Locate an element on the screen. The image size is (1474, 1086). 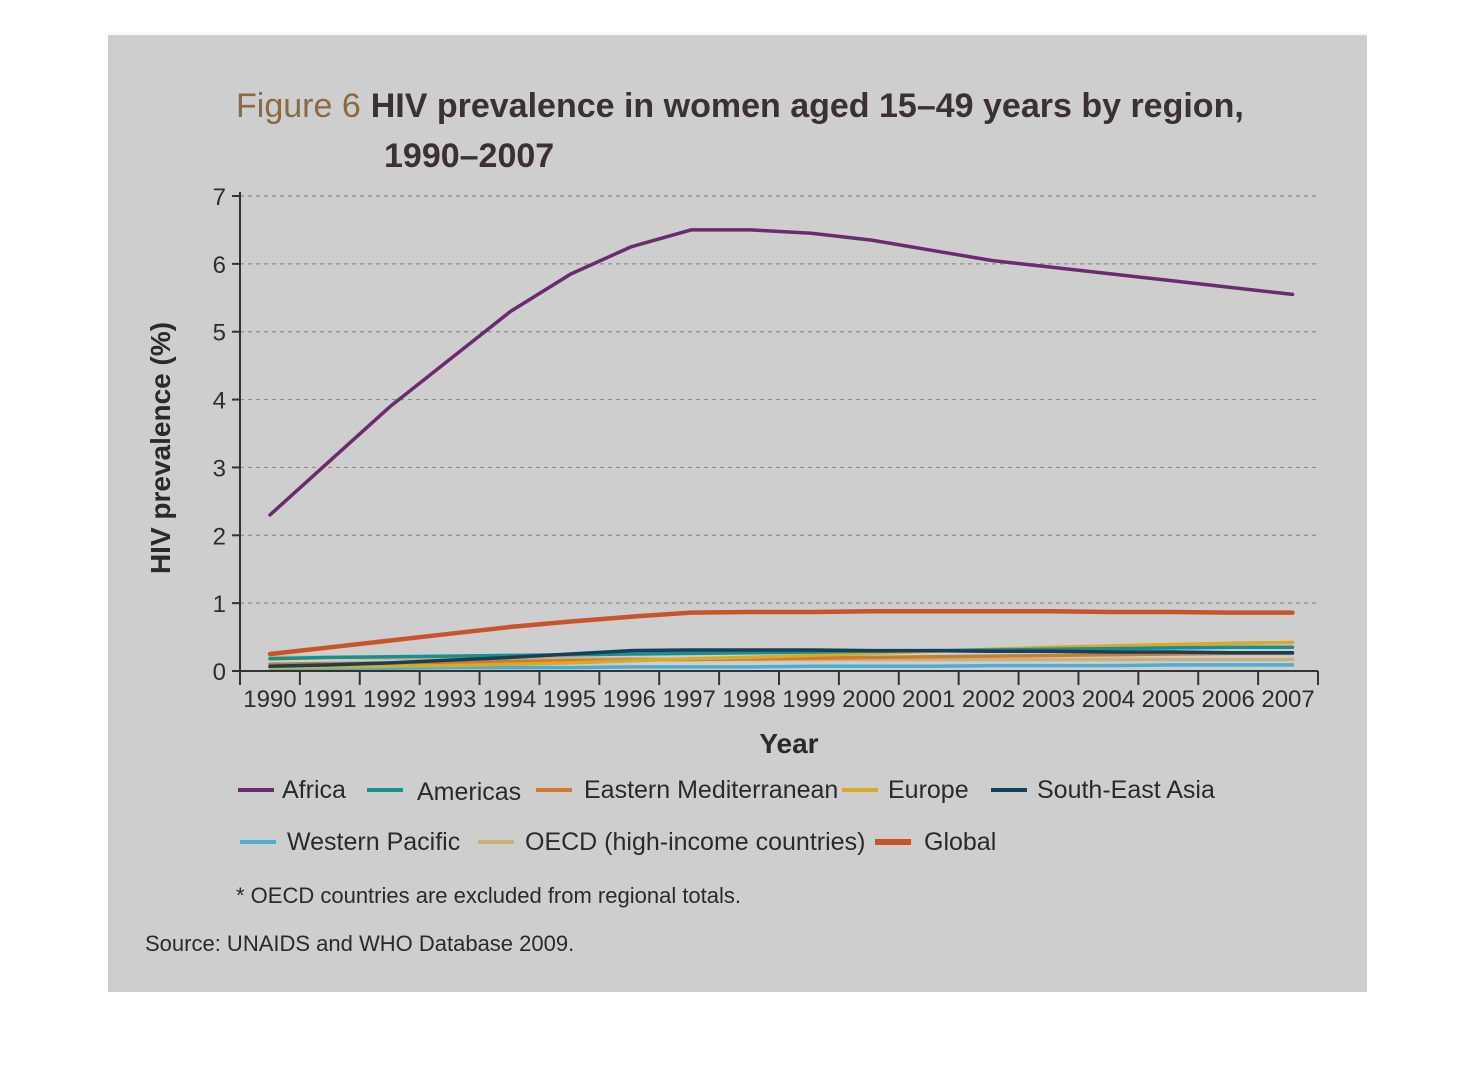
source-note: Source: UNAIDS and WHO Database 2009. is located at coordinates (359, 943).